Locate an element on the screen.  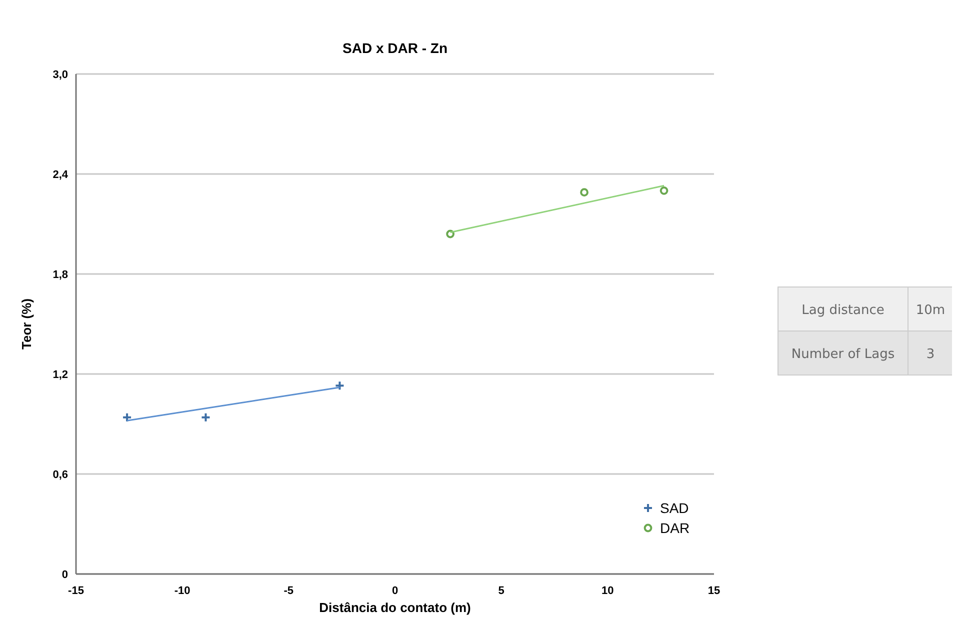
y-tick-label: 1,2 is located at coordinates (60, 375).